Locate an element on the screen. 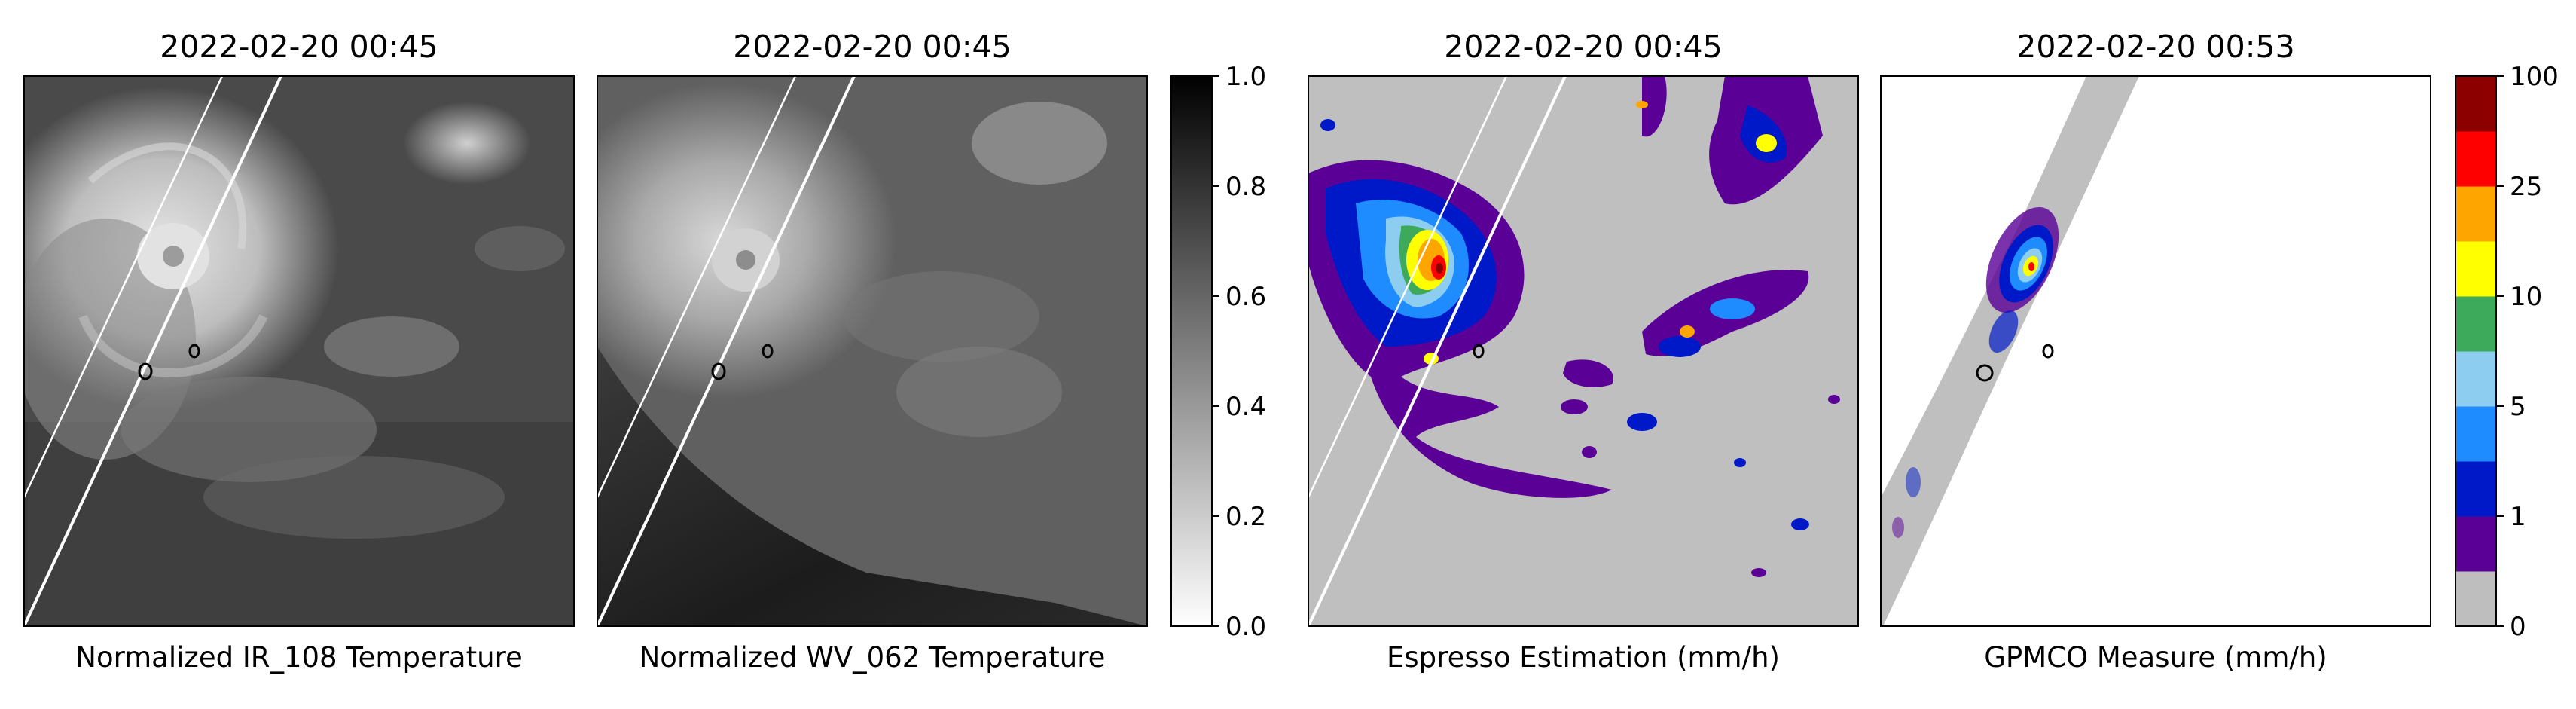 The width and height of the screenshot is (2576, 709). panel-1-title: 2022-02-20 00:45 is located at coordinates (299, 47).